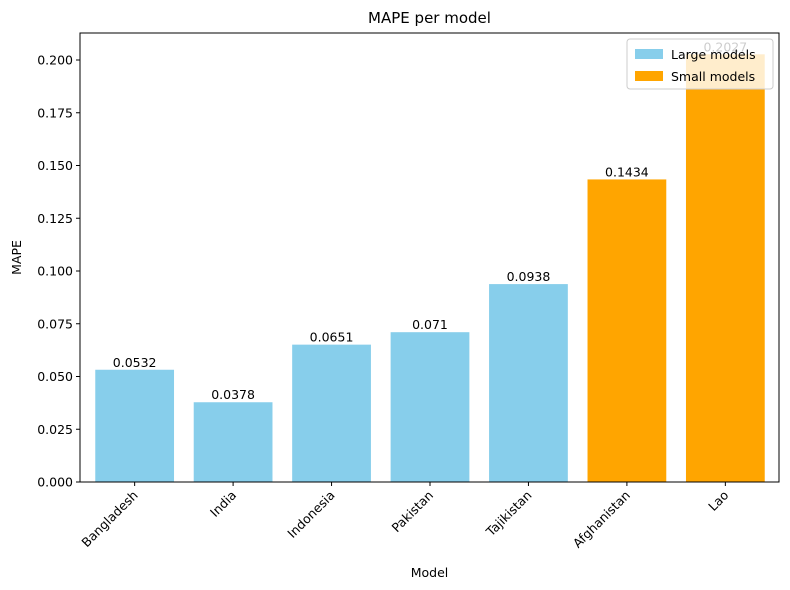  What do you see at coordinates (430, 324) in the screenshot?
I see `data-label-pakistan: 0.071` at bounding box center [430, 324].